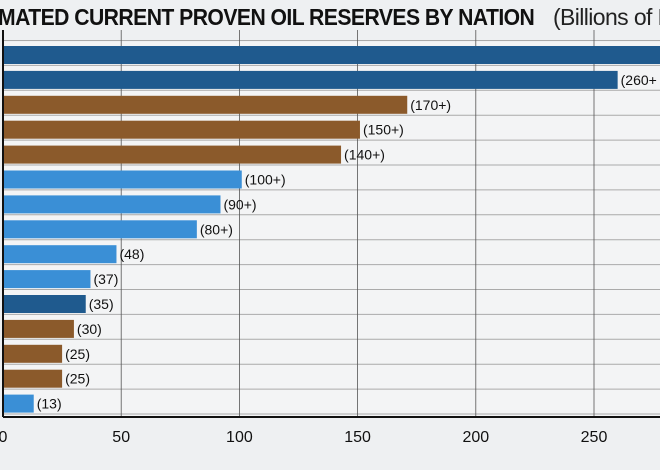  I want to click on data-label: (170+), so click(430, 105).